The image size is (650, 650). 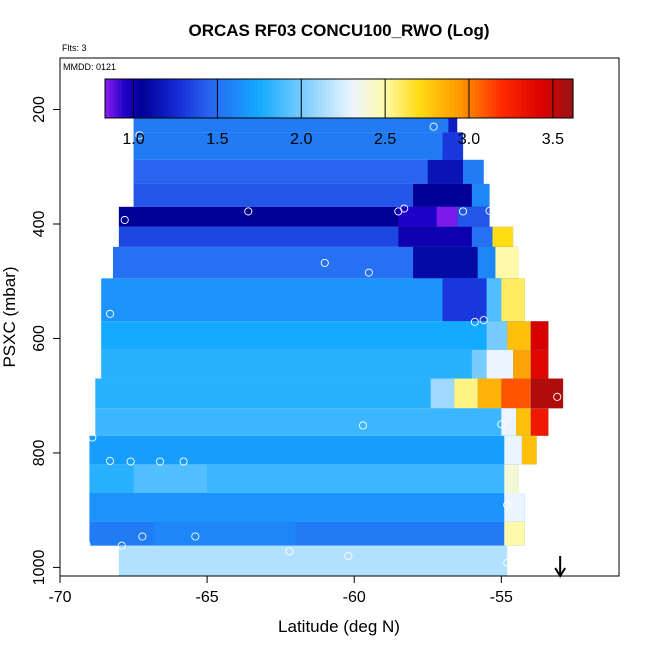 What do you see at coordinates (280, 591) in the screenshot?
I see `x-axis: -70 -65 -60 -55` at bounding box center [280, 591].